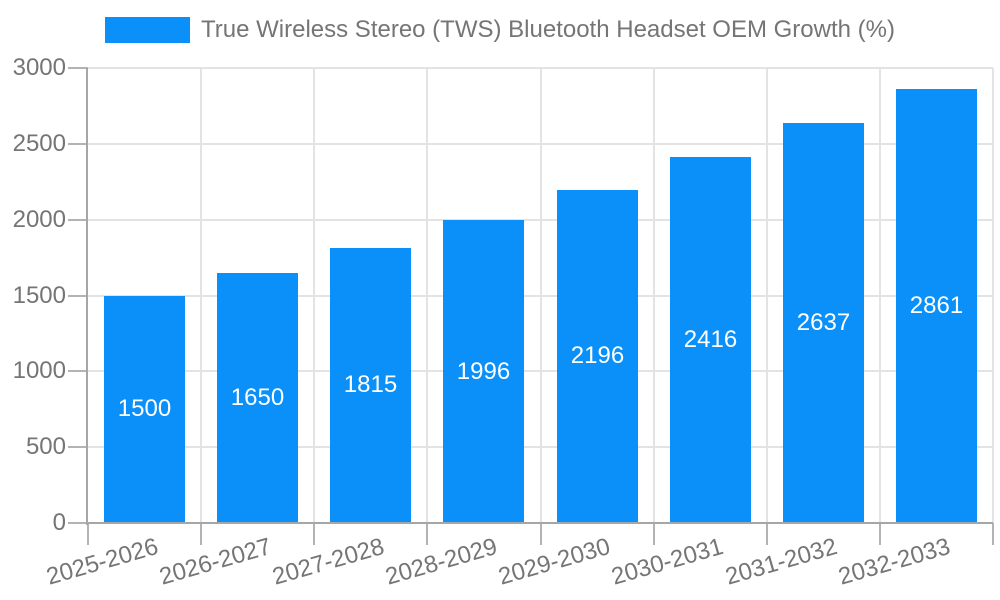 Image resolution: width=1000 pixels, height=600 pixels. I want to click on bar: 2416, so click(710, 339).